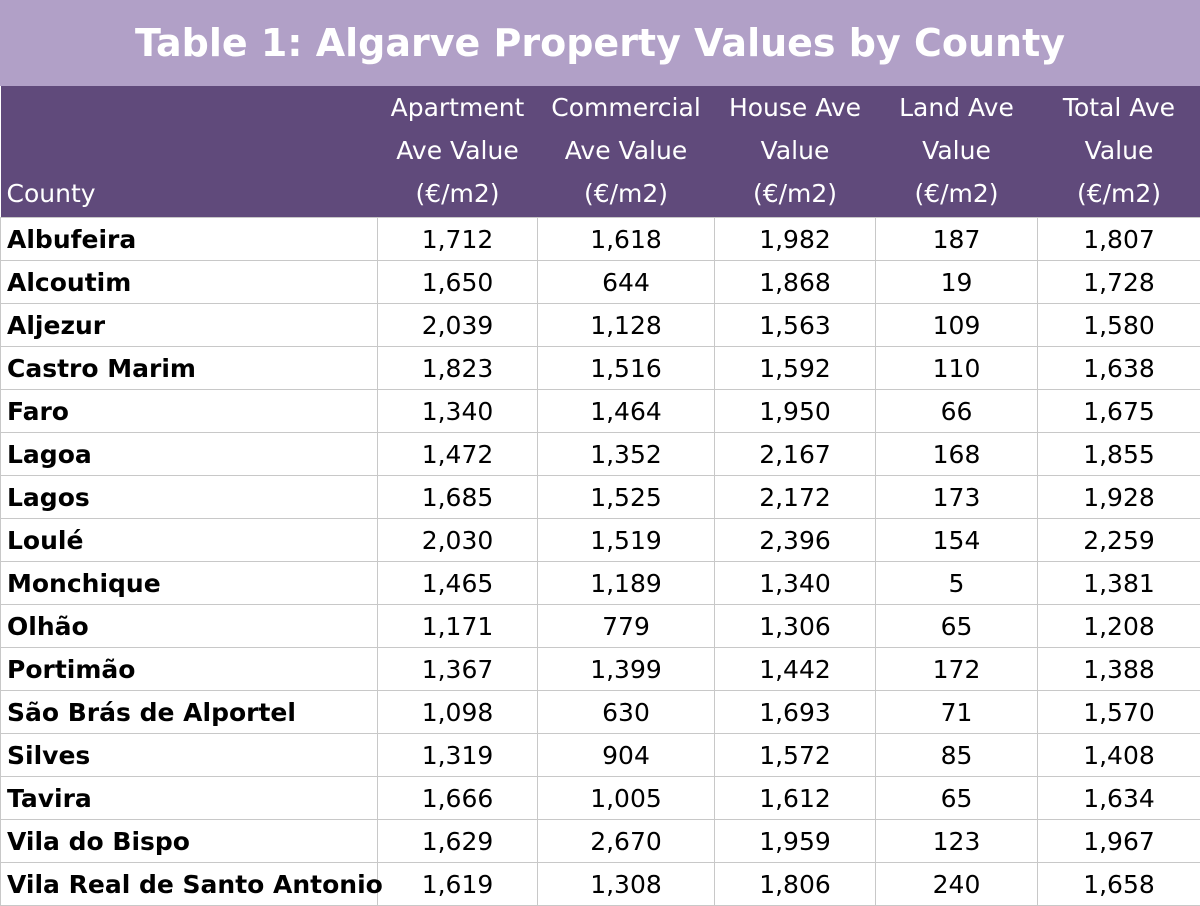 This screenshot has height=906, width=1200. What do you see at coordinates (457, 239) in the screenshot?
I see `cell-apartment-value: 1,712` at bounding box center [457, 239].